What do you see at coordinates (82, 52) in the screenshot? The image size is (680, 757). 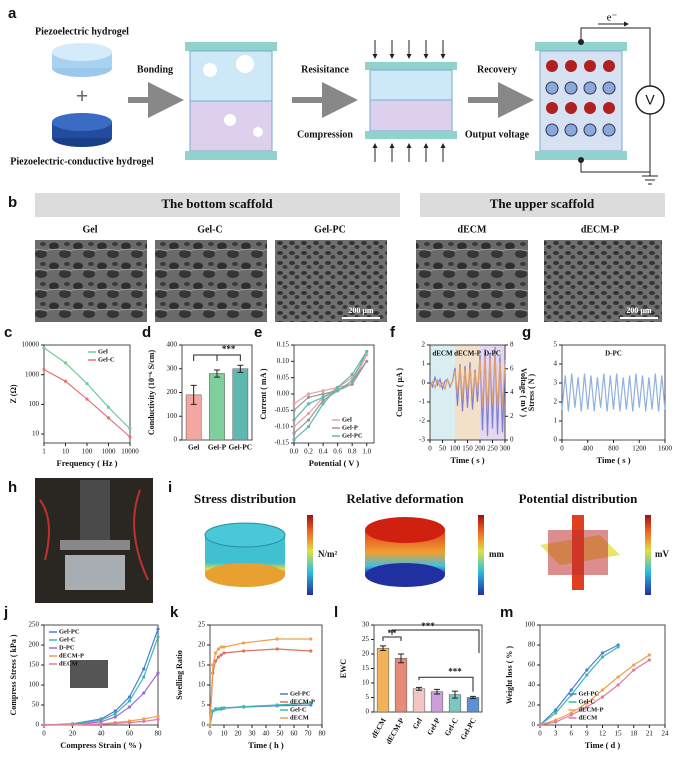 I see `gel-disk` at bounding box center [82, 52].